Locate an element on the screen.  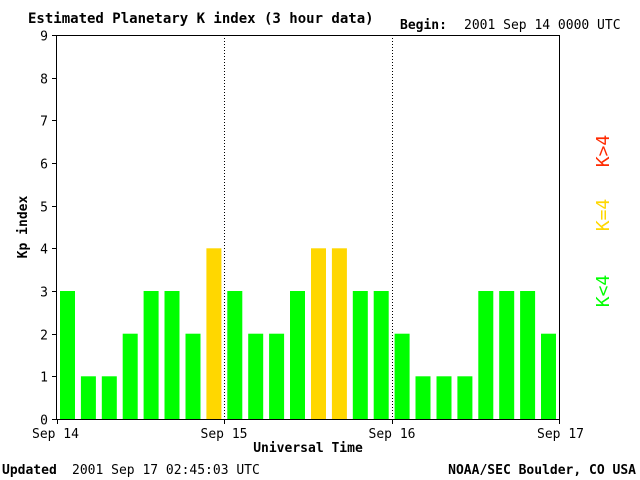
updated-label: Updated is located at coordinates (29, 470).